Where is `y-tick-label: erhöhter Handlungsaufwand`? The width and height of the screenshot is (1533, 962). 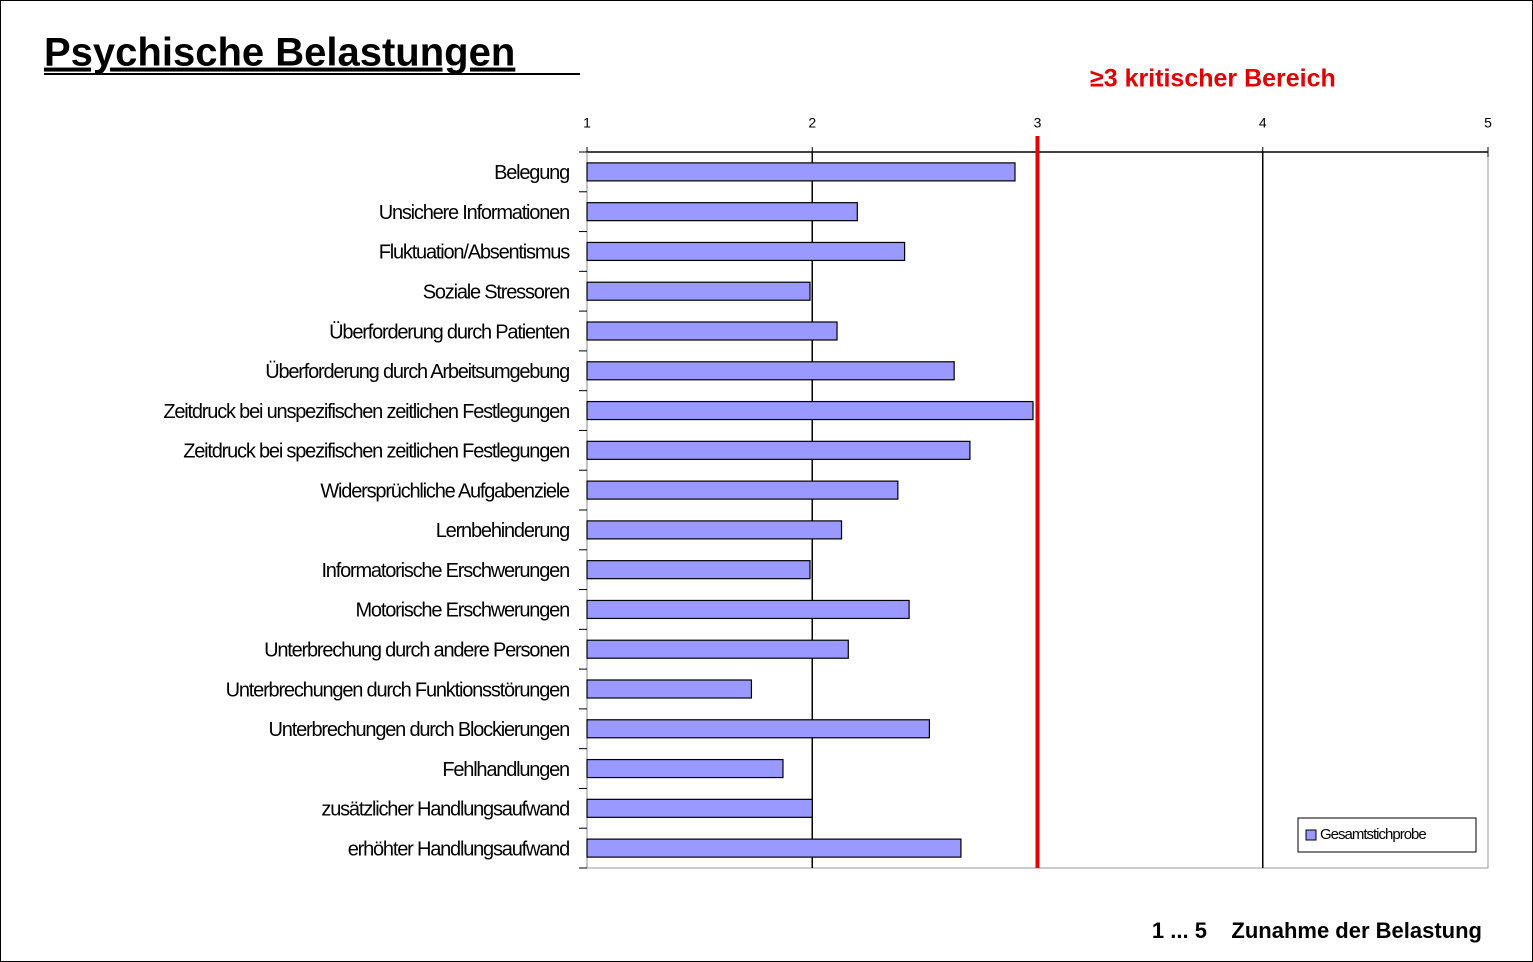
y-tick-label: erhöhter Handlungsaufwand is located at coordinates (458, 849).